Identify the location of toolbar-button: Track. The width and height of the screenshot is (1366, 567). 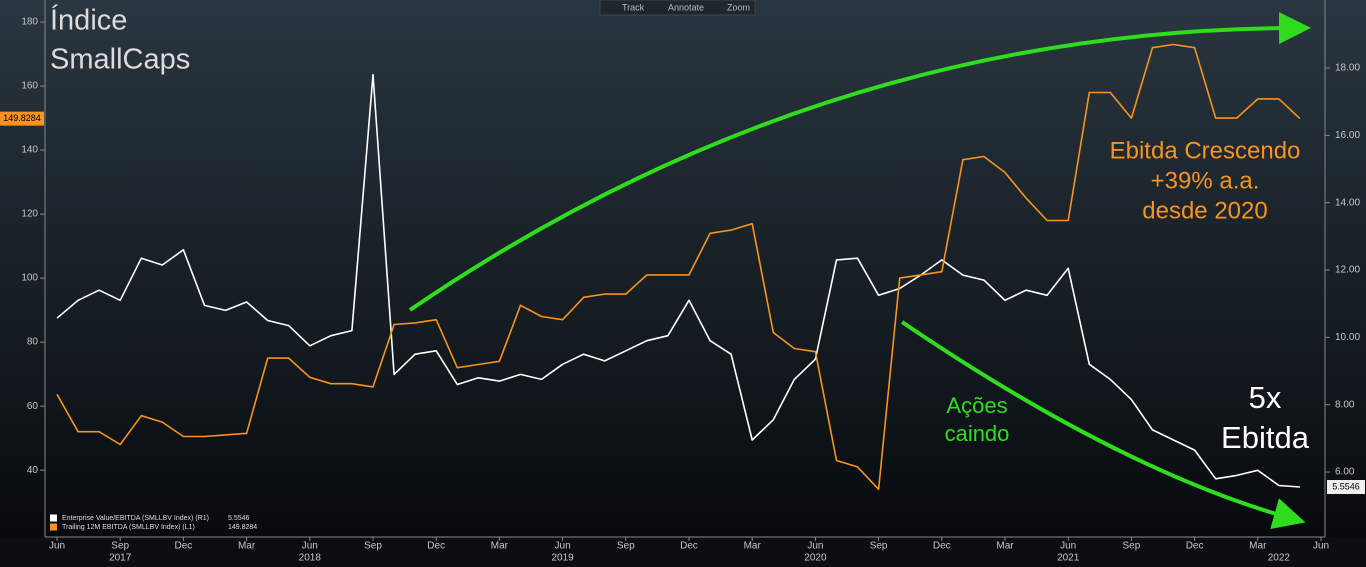
(633, 7).